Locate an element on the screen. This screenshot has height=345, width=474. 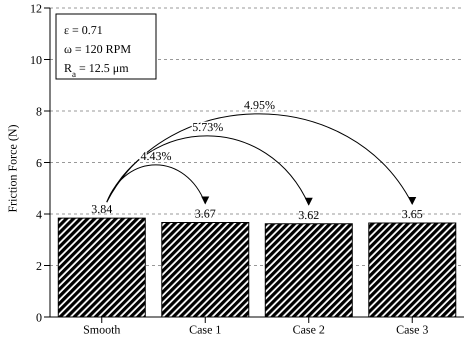
y-tick-label: 12 is located at coordinates (36, 8).